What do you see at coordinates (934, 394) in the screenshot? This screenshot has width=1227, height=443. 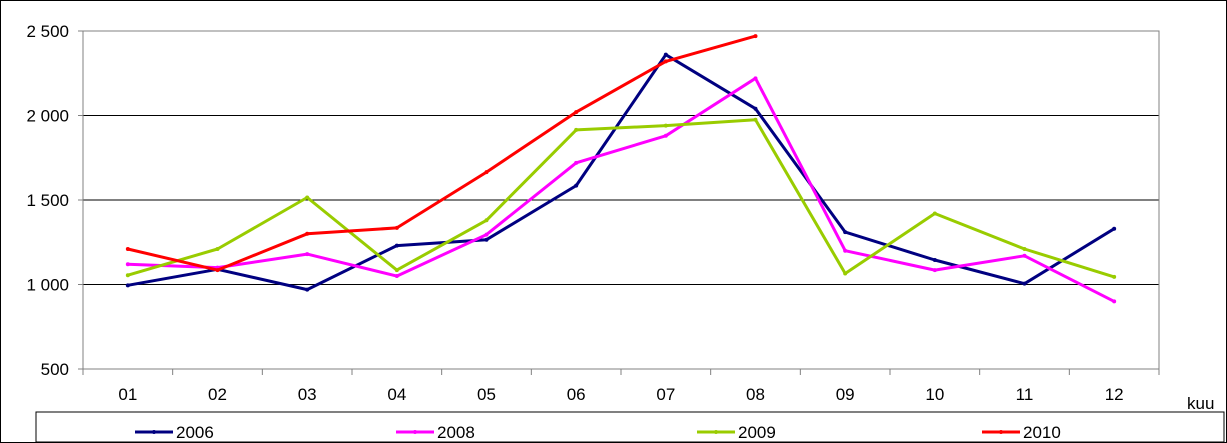 I see `x-tick-label: 10` at bounding box center [934, 394].